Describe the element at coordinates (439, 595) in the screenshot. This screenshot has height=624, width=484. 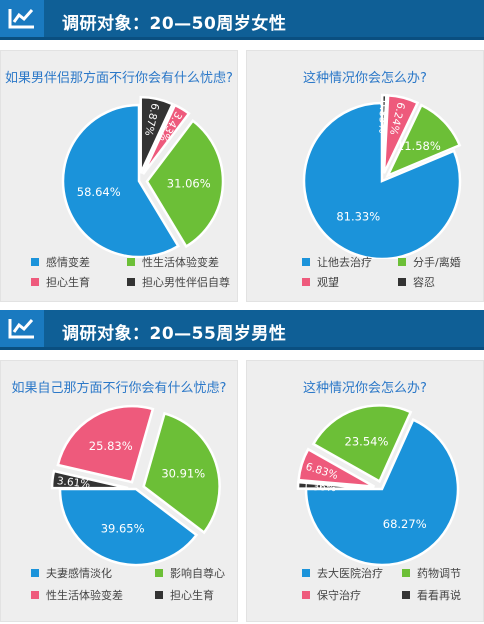
I see `legend-label: 看看再说` at that location.